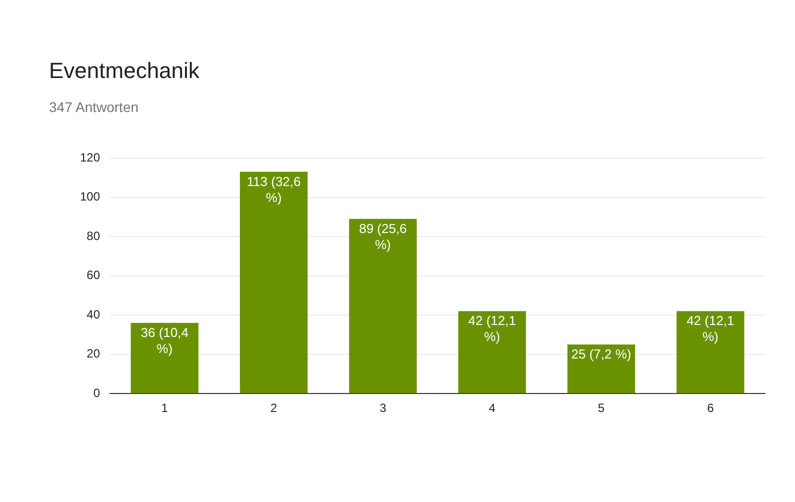  I want to click on x-tick-label: 1, so click(164, 408).